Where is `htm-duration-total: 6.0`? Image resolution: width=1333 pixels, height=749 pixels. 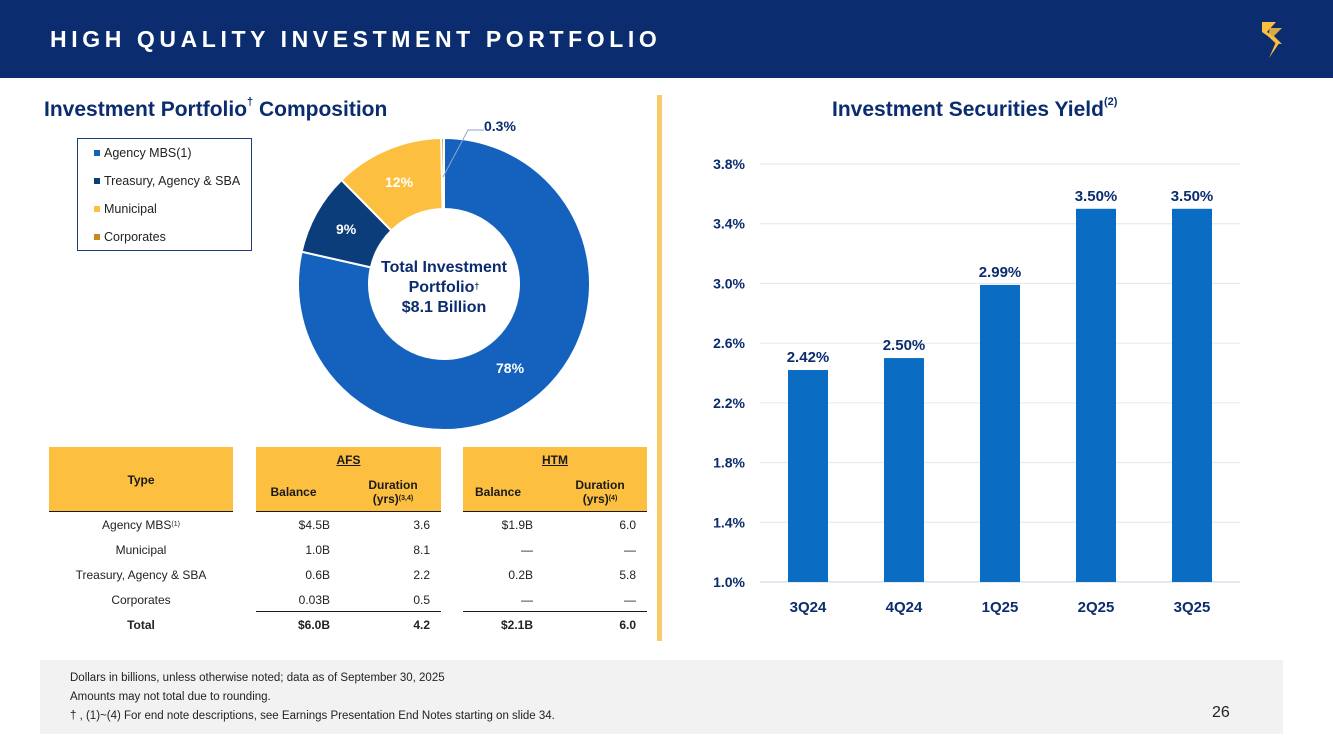 htm-duration-total: 6.0 is located at coordinates (627, 625).